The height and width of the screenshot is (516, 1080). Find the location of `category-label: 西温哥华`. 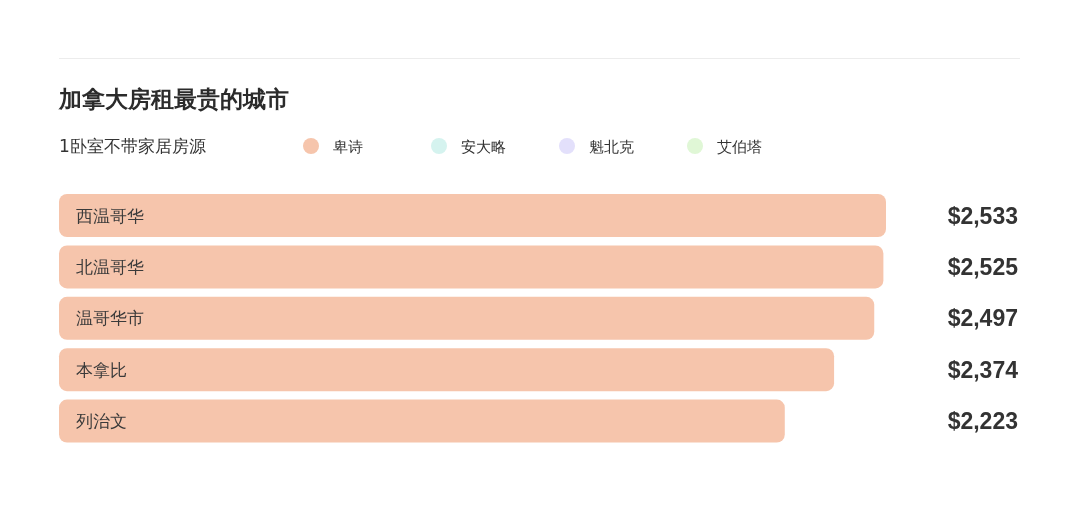

category-label: 西温哥华 is located at coordinates (110, 215).